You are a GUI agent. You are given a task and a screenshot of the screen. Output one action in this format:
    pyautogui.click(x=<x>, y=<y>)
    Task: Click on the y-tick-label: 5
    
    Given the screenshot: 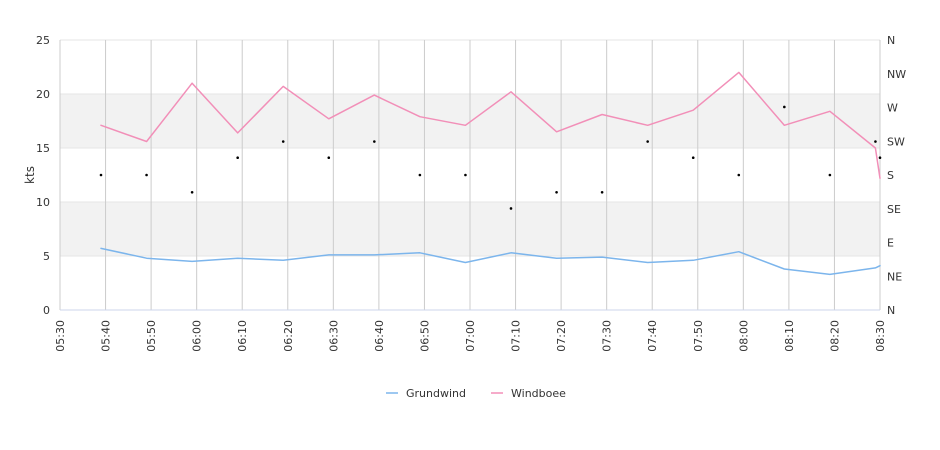 What is the action you would take?
    pyautogui.click(x=46, y=256)
    